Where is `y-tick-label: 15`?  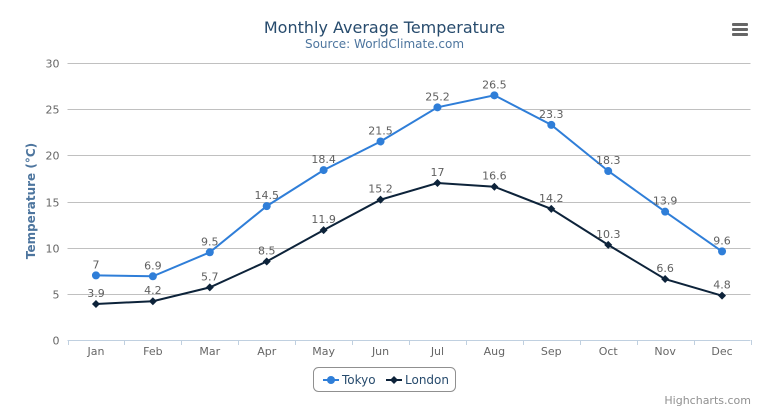
y-tick-label: 15 is located at coordinates (53, 203).